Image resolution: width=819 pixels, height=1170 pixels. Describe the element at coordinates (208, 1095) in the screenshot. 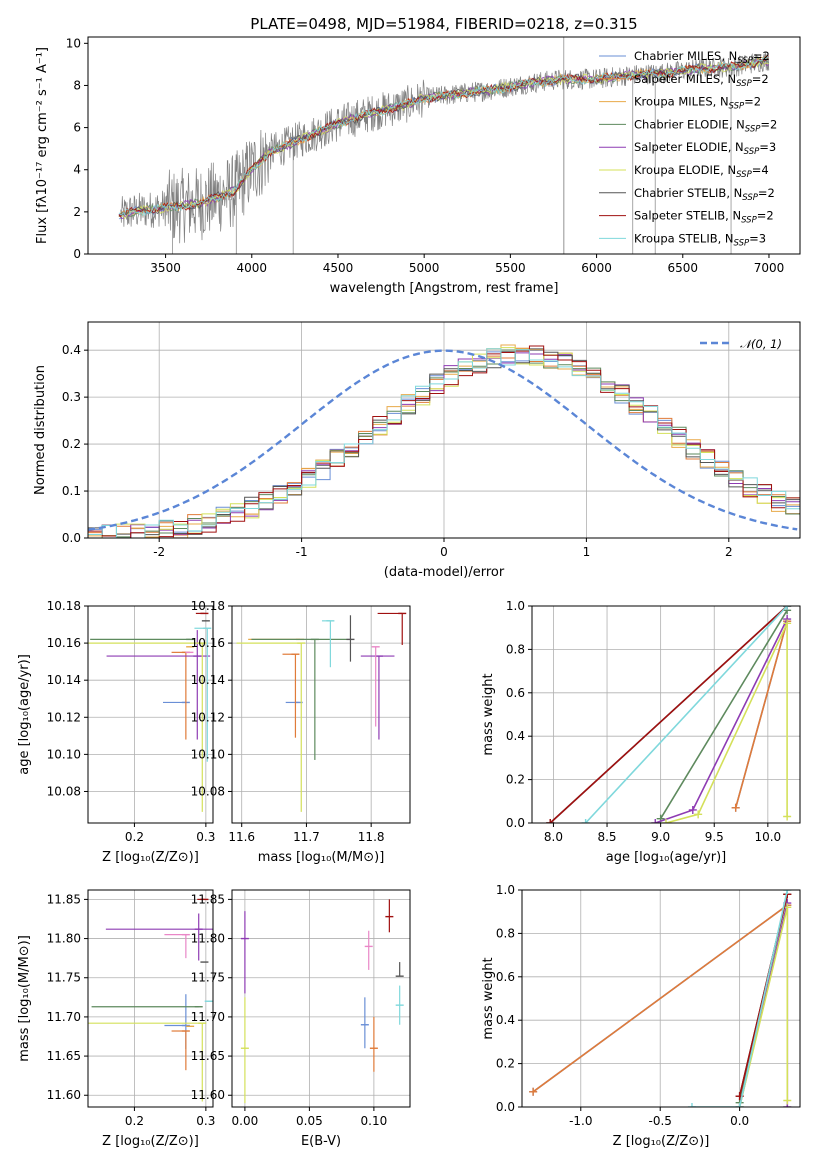

I see `mass-vs-EBV-ytick-label: 11.60` at that location.